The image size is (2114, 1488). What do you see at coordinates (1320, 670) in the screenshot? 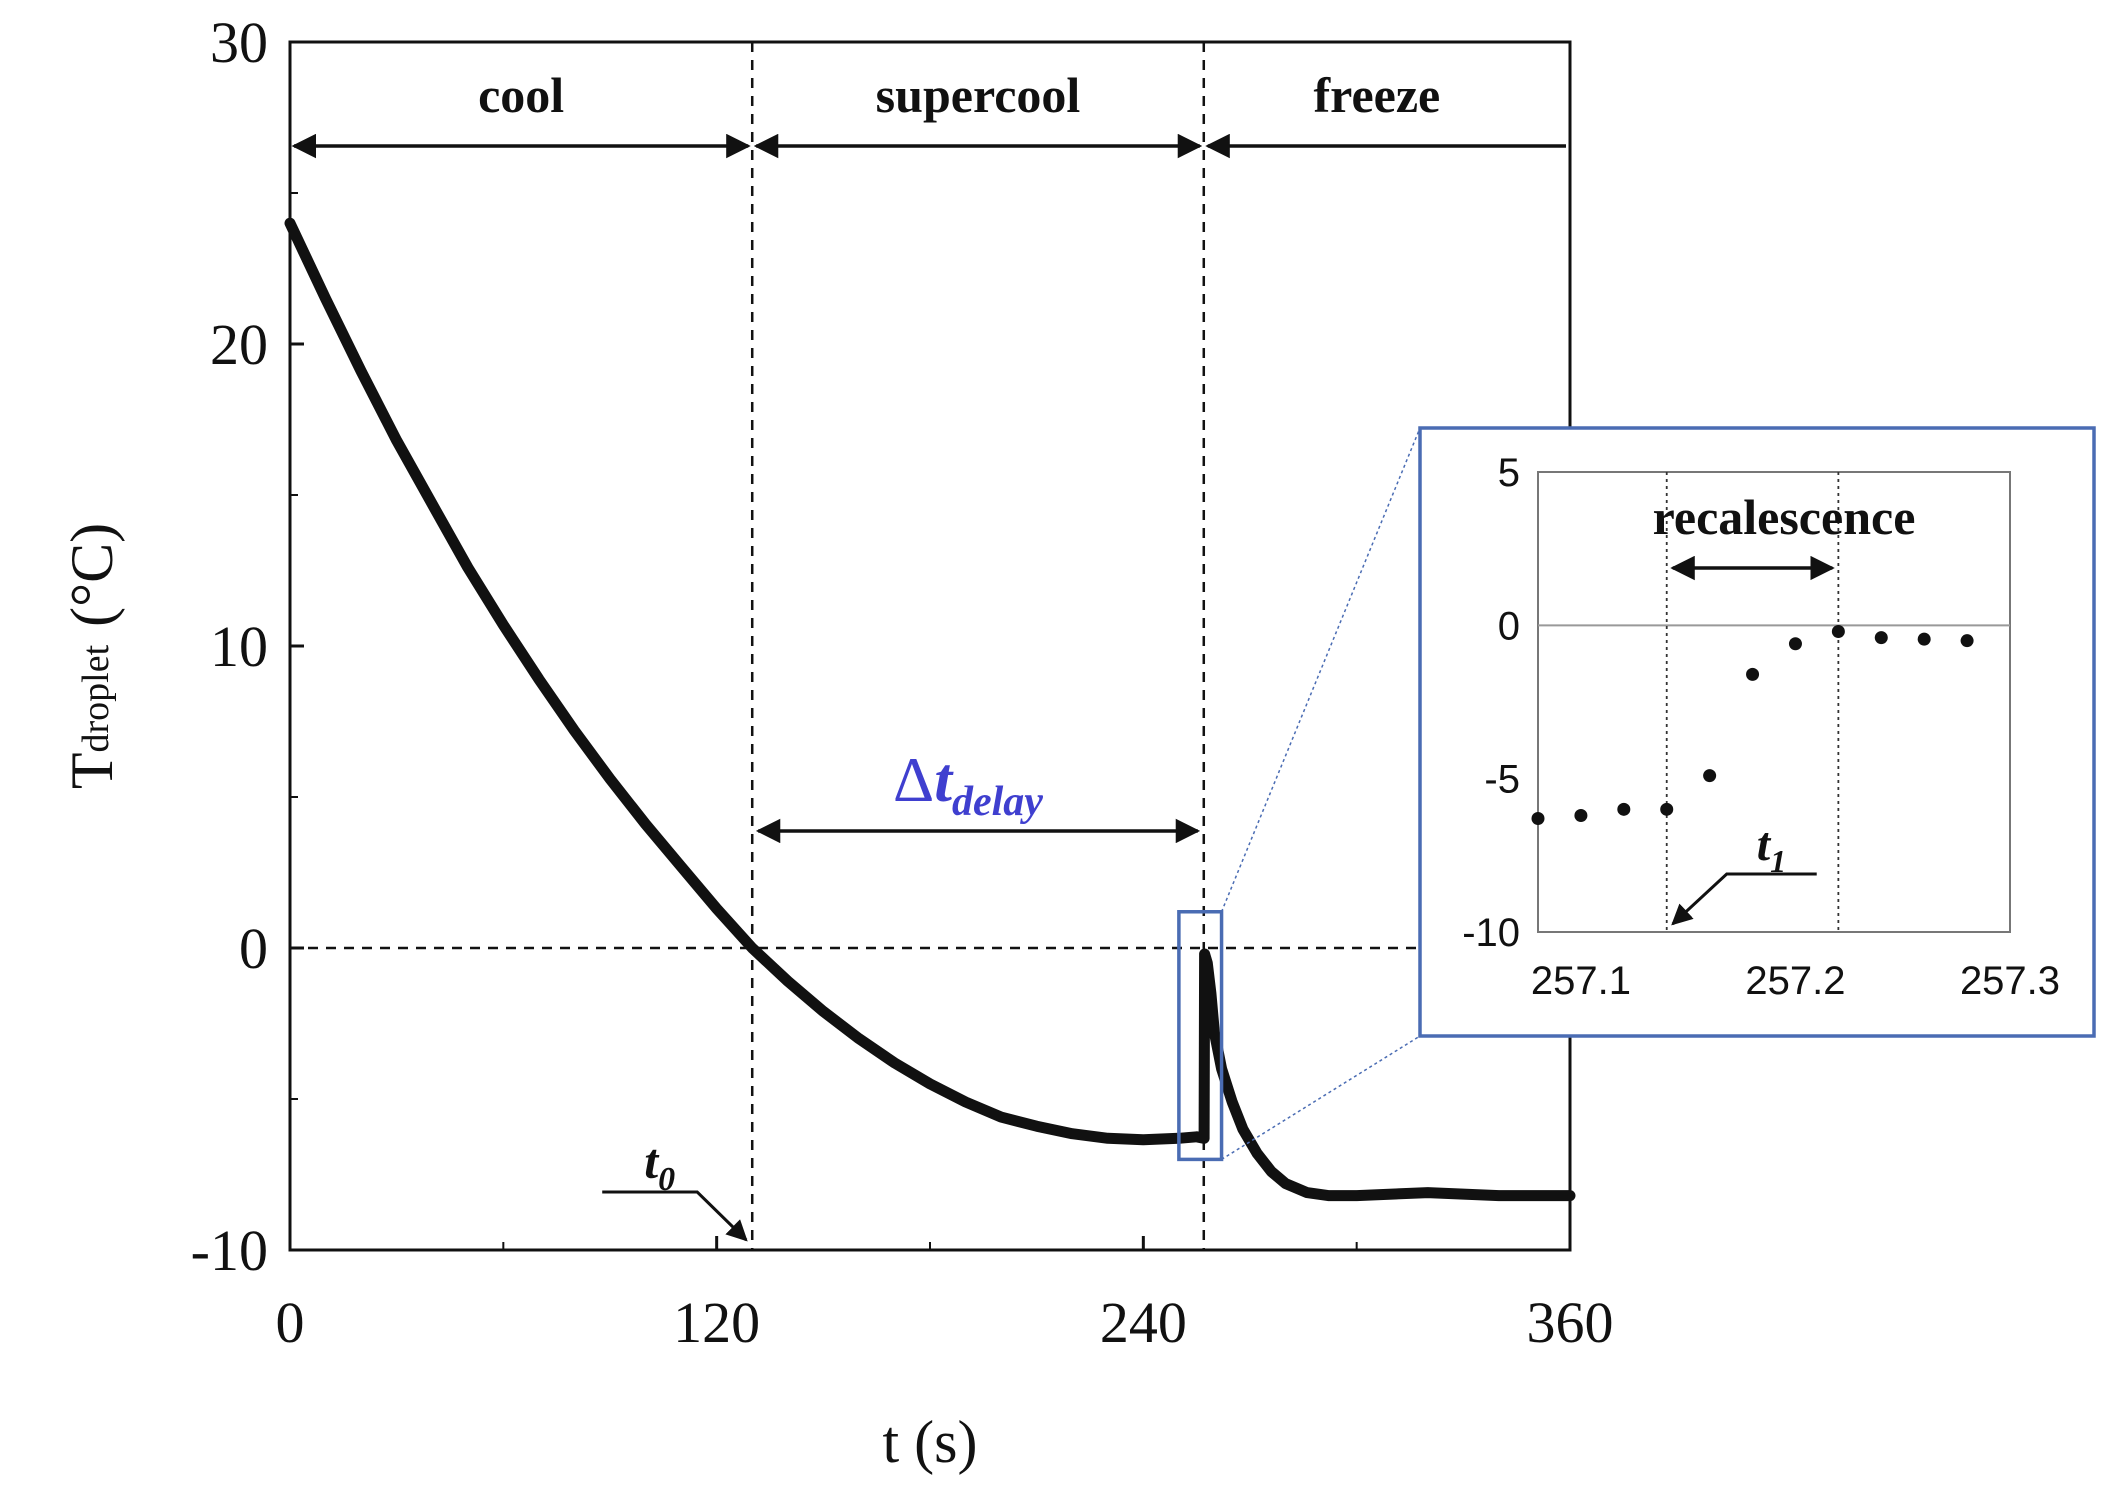
I see `zoom-connector-top` at bounding box center [1320, 670].